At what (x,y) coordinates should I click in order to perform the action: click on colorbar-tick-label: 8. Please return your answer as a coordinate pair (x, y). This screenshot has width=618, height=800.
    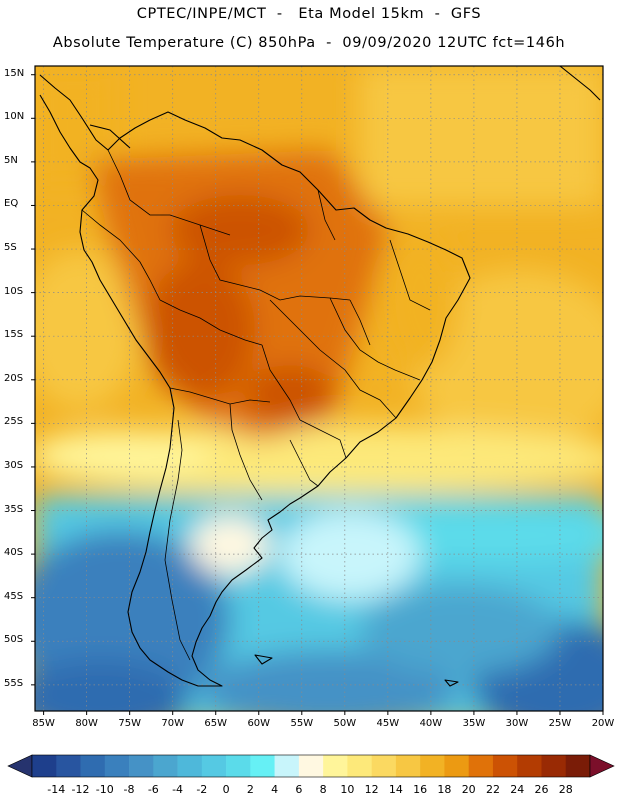
    Looking at the image, I should click on (323, 789).